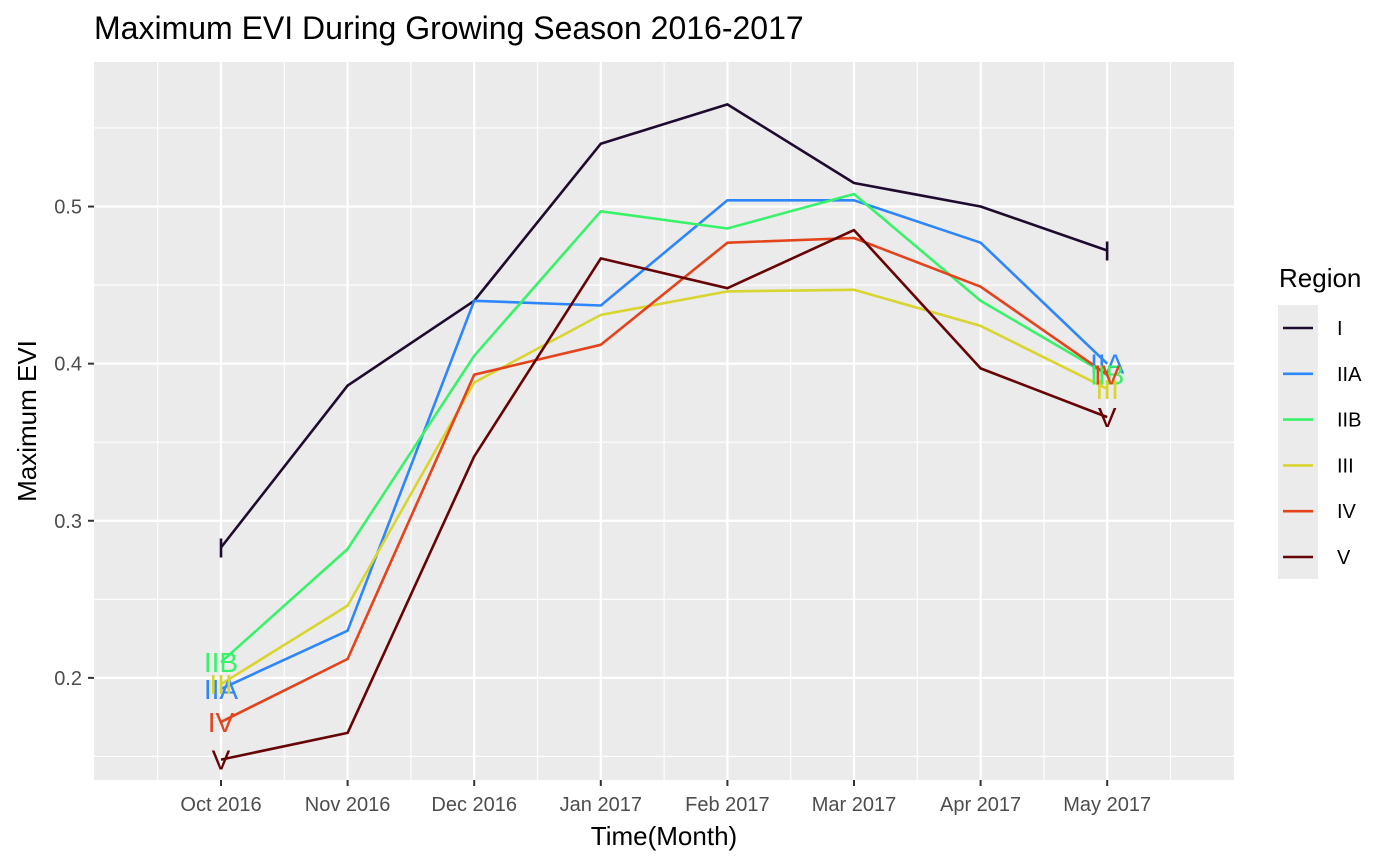  Describe the element at coordinates (1298, 442) in the screenshot. I see `legend-key-background` at that location.